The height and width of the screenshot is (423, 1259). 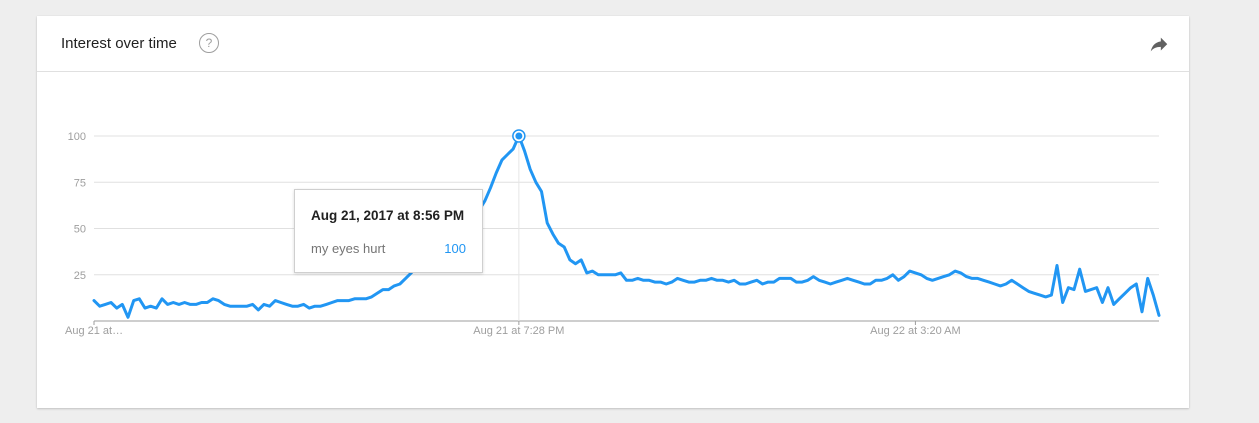 I want to click on card-header: Interest over time ?, so click(x=613, y=44).